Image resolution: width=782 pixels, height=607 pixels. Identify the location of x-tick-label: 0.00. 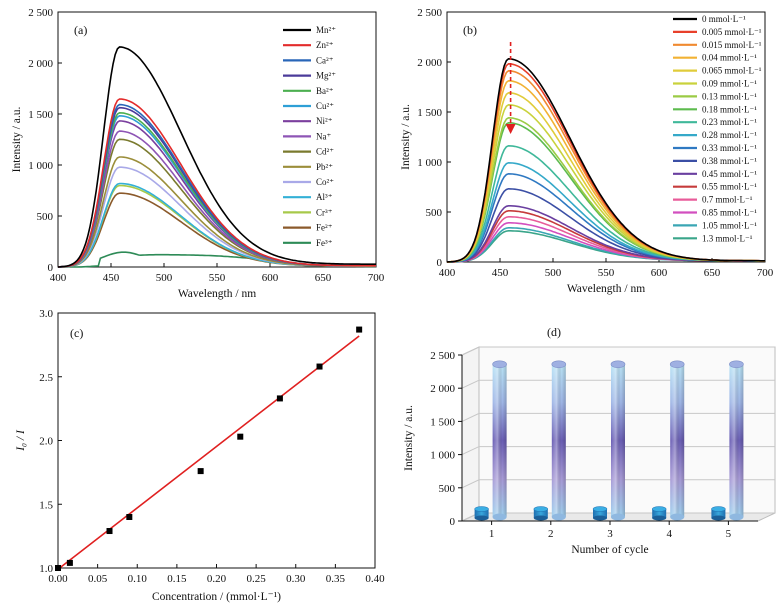
(58, 579).